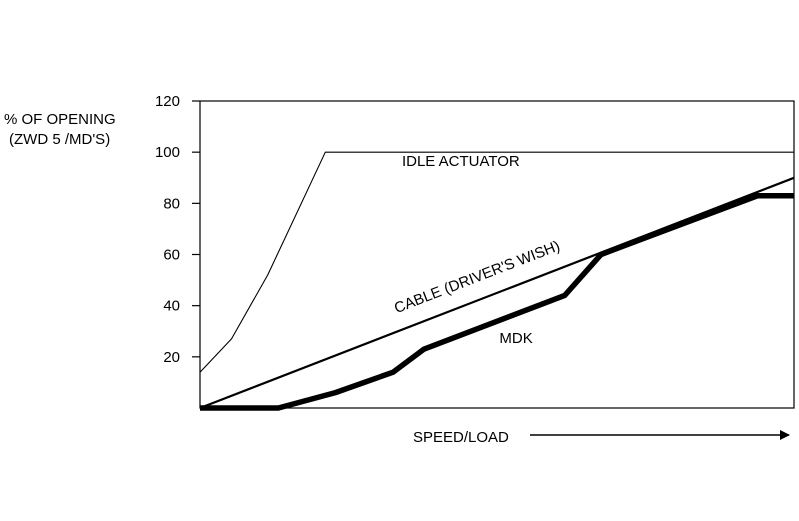 The image size is (799, 521). What do you see at coordinates (60, 119) in the screenshot?
I see `y-axis-label-line1: % OF OPENING` at bounding box center [60, 119].